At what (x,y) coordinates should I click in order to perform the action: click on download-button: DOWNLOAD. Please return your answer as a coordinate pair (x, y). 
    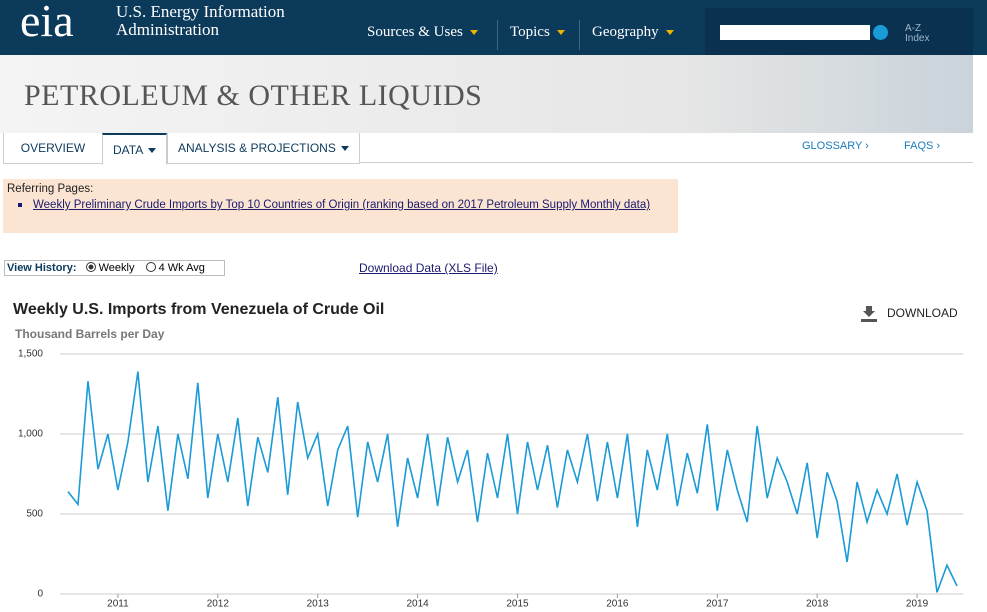
    Looking at the image, I should click on (909, 314).